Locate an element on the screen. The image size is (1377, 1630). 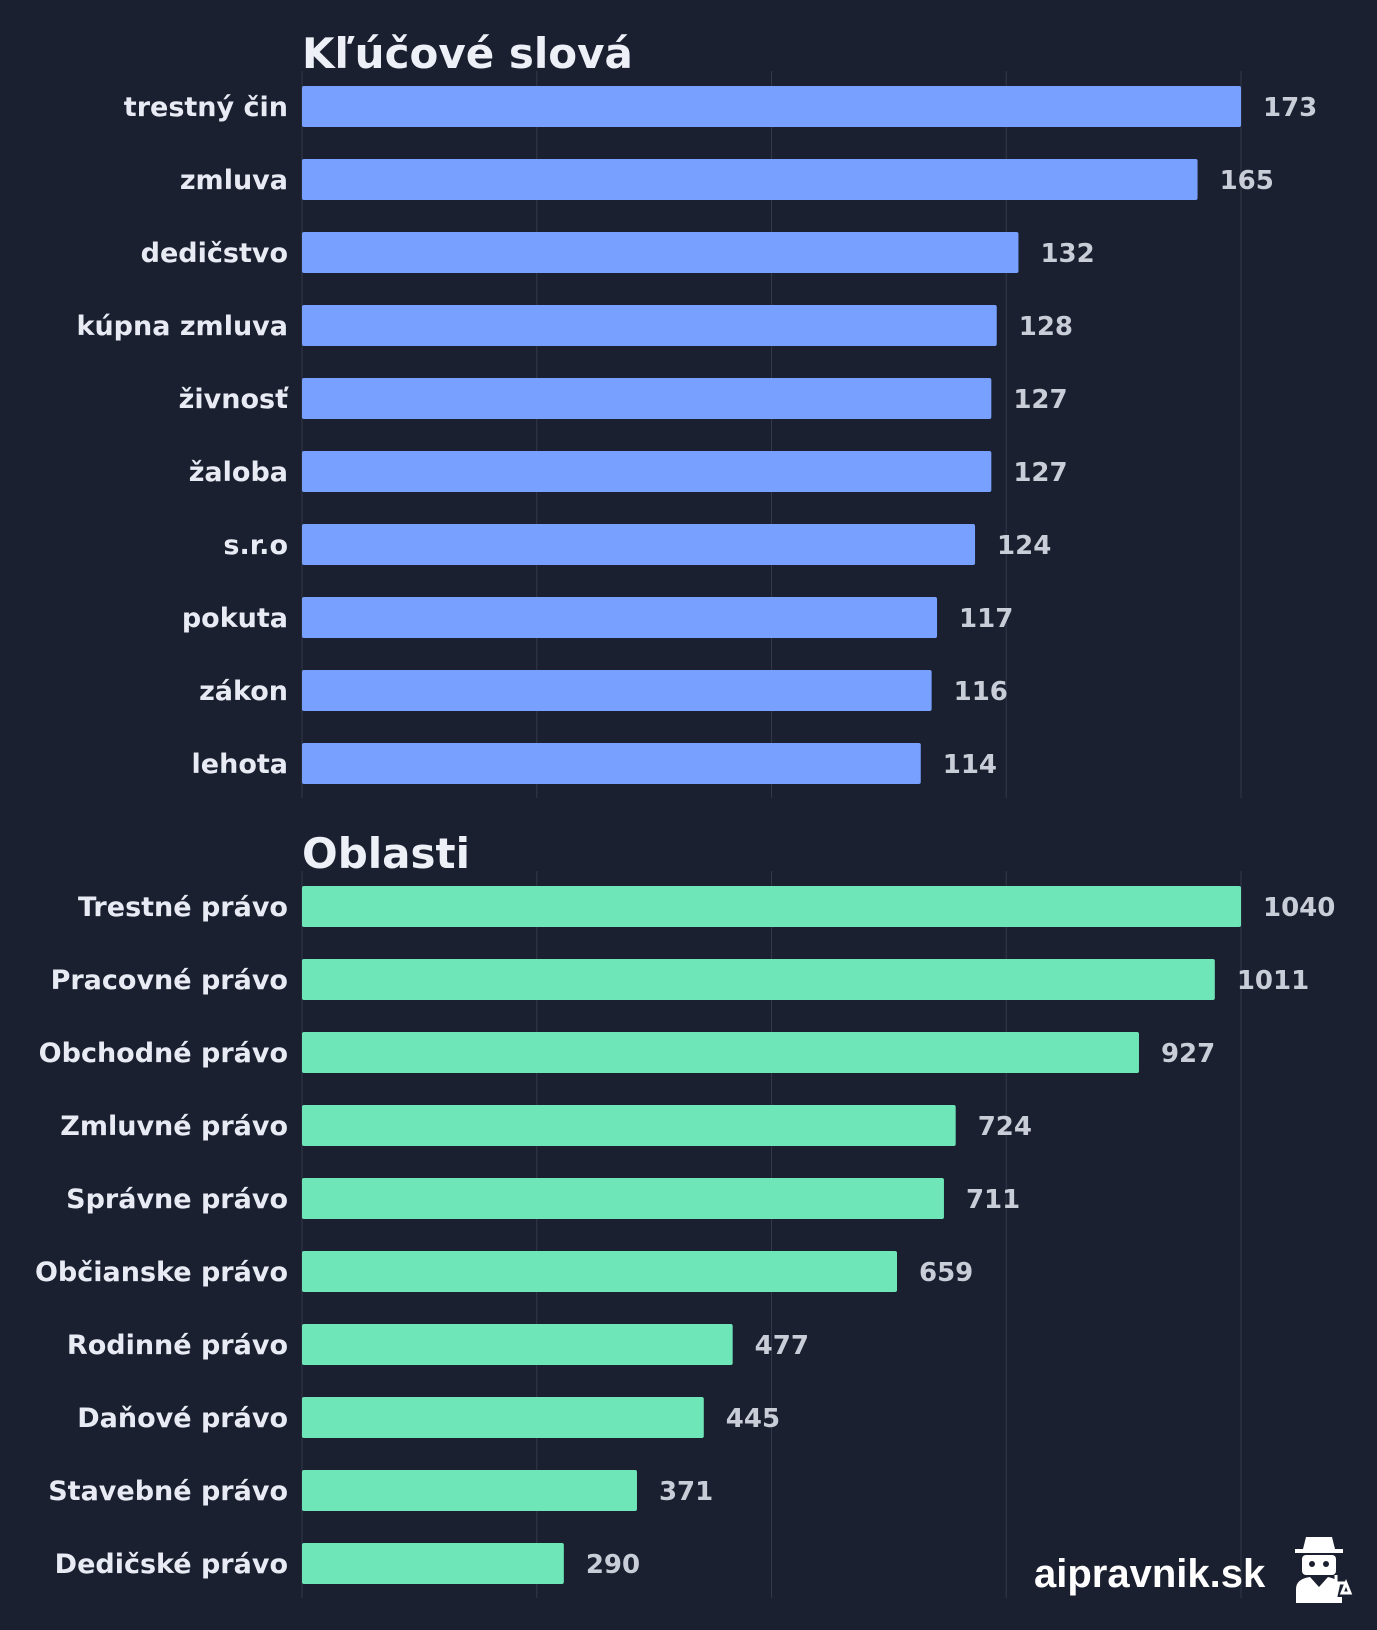
category-label: Stavebné právo is located at coordinates (168, 1491).